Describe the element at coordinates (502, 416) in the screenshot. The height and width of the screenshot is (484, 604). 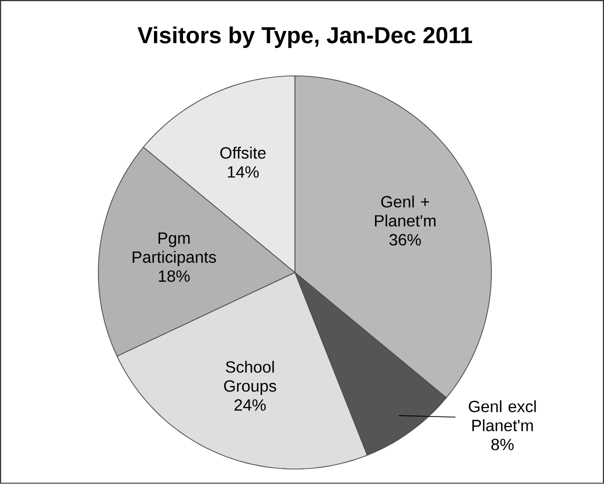
I see `slice-label: Genl excl Planet'm` at that location.